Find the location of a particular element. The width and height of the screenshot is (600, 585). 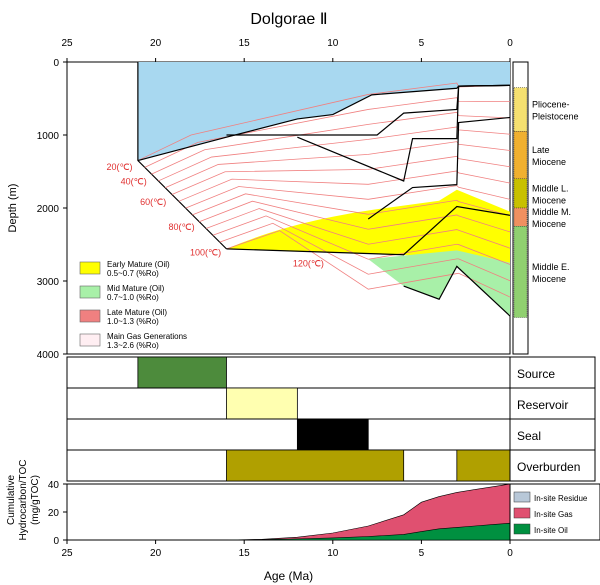

isotherm-label: 20(℃) is located at coordinates (119, 167).